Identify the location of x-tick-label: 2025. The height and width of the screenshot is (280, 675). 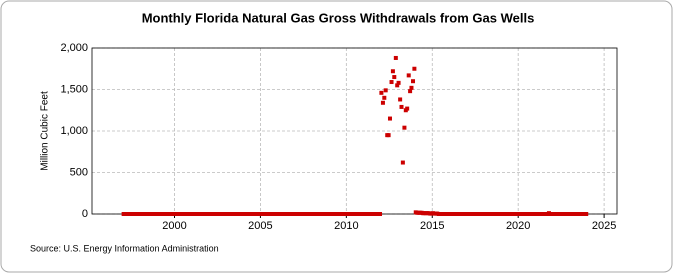
(604, 226).